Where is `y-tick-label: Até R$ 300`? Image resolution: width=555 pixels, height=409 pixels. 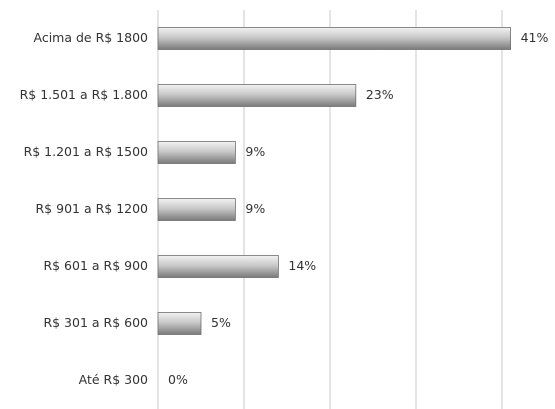
y-tick-label: Até R$ 300 is located at coordinates (113, 379).